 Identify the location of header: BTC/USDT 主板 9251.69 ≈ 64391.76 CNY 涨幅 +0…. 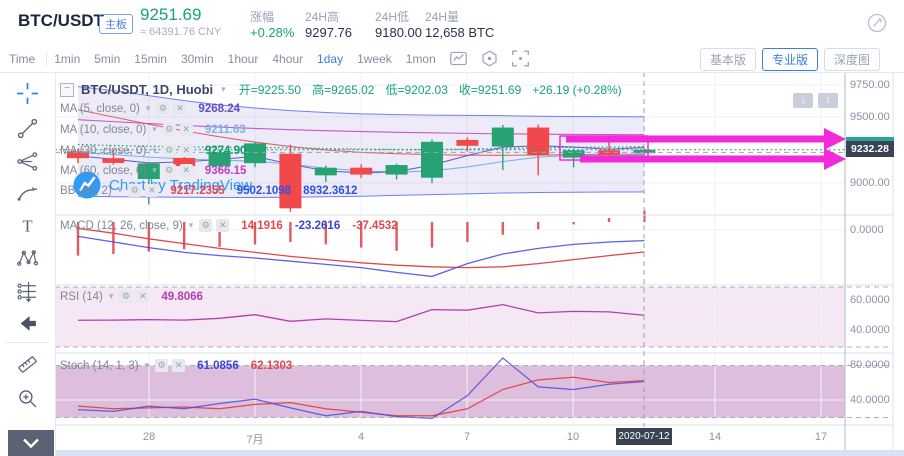
(452, 22).